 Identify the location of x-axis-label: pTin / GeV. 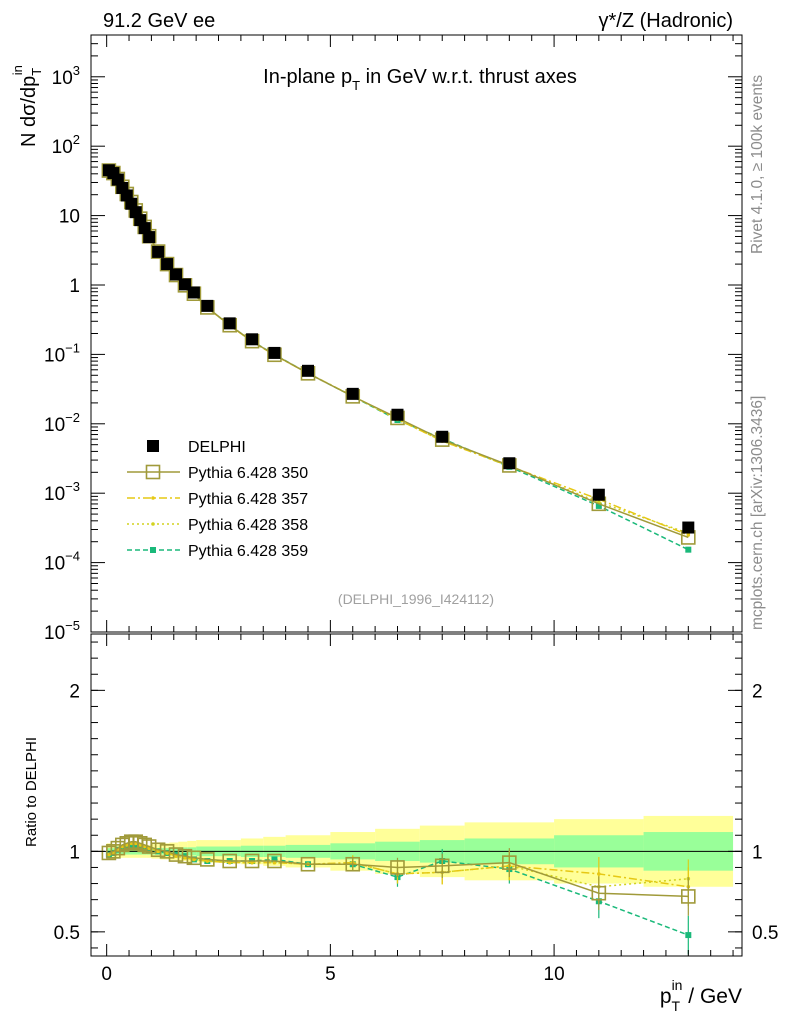
(701, 995).